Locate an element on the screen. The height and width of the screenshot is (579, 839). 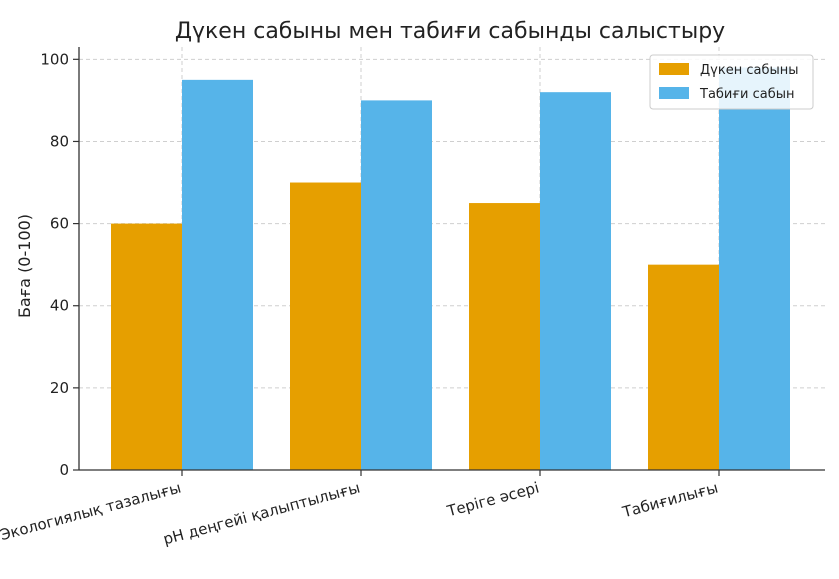
legend-frame is located at coordinates (731, 82).